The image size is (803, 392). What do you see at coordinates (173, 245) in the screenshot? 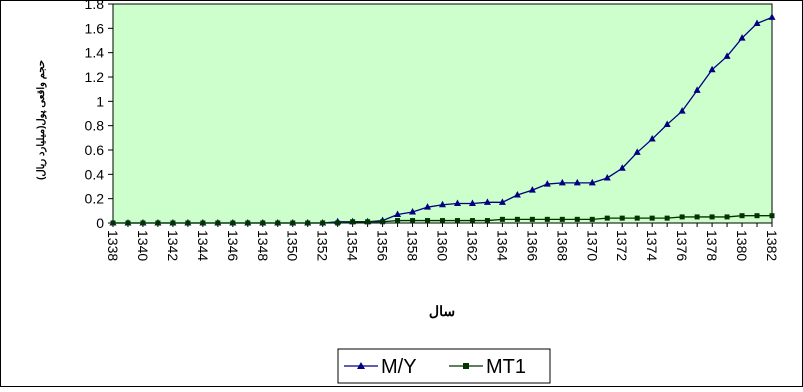
I see `x-tick-label: 1342` at bounding box center [173, 245].